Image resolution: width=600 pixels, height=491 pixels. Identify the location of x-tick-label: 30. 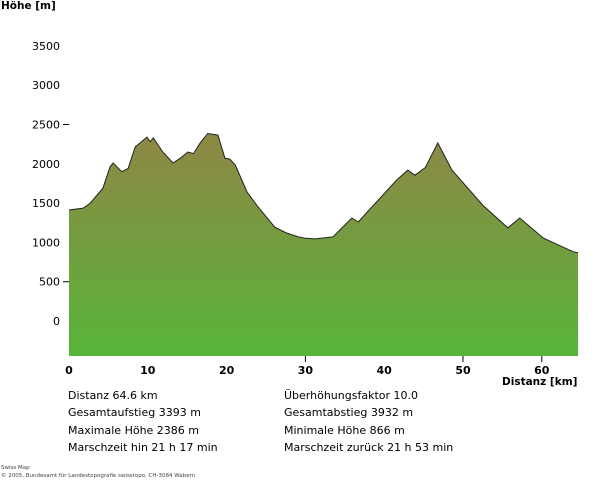
(306, 370).